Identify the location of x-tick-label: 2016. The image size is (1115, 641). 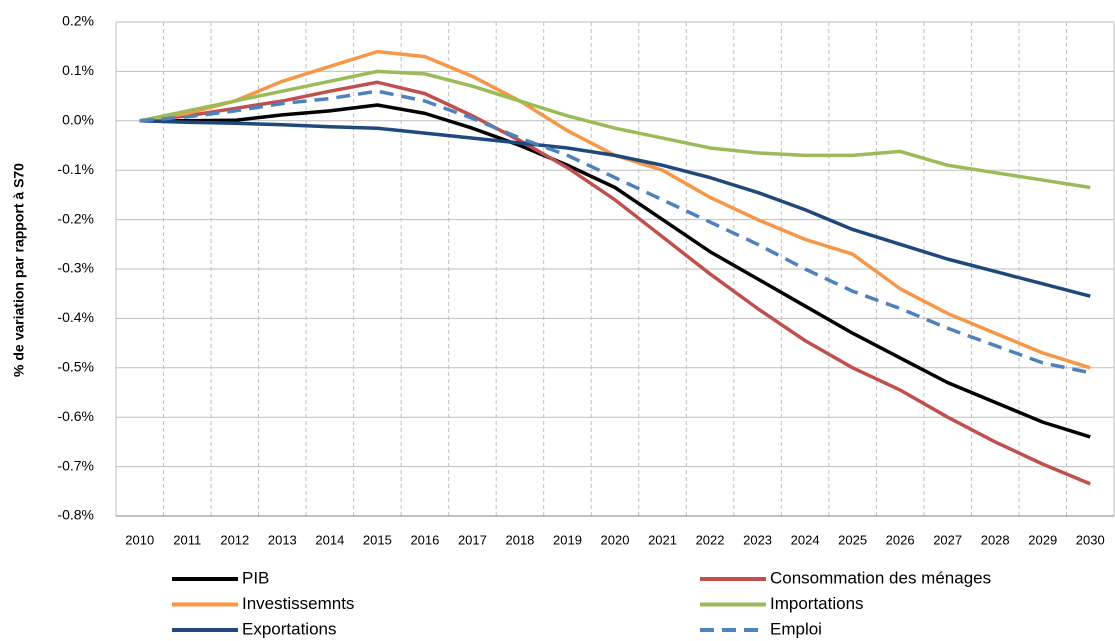
(424, 539).